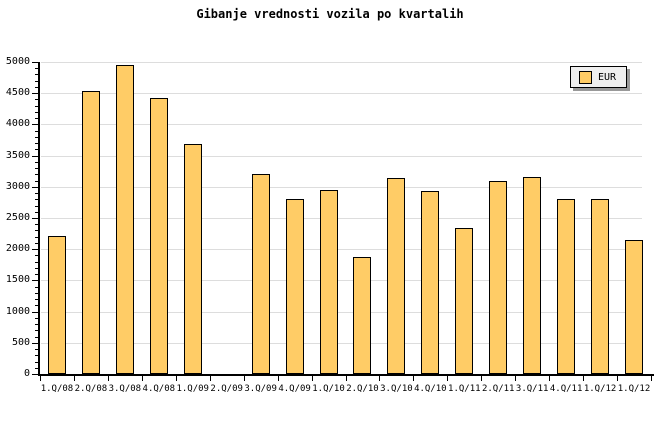 The image size is (660, 440). Describe the element at coordinates (430, 389) in the screenshot. I see `x-axis-label: 4.Q/10` at that location.